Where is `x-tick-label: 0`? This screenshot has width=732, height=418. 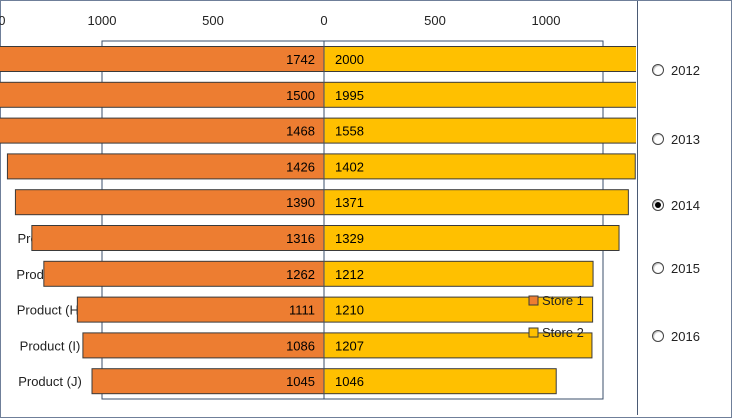
x-tick-label: 0 is located at coordinates (323, 20).